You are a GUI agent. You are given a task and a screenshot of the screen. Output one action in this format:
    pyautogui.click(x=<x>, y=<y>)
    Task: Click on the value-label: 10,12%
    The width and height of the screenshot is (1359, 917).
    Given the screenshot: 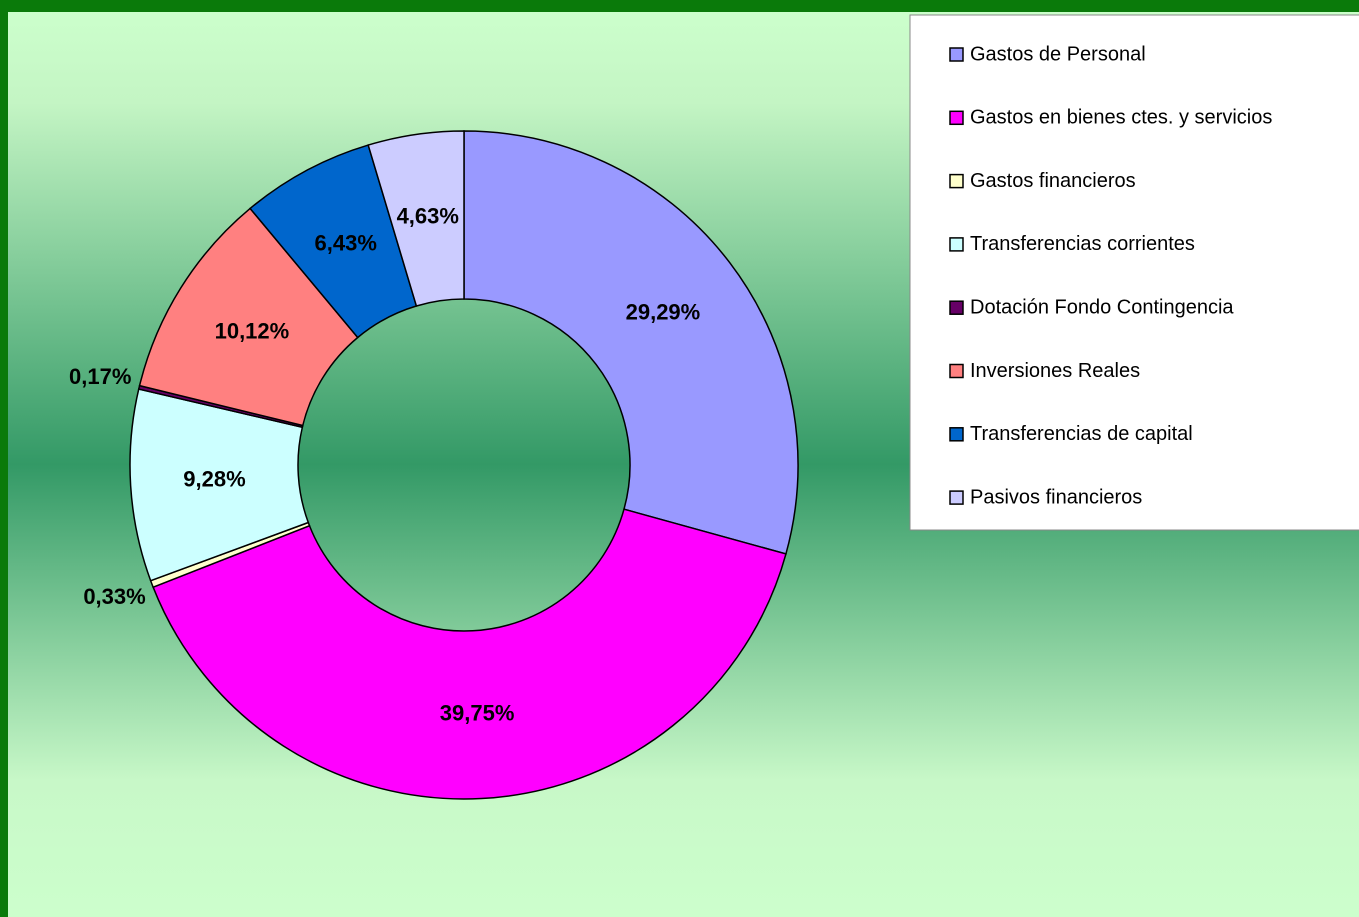 What is the action you would take?
    pyautogui.click(x=252, y=330)
    